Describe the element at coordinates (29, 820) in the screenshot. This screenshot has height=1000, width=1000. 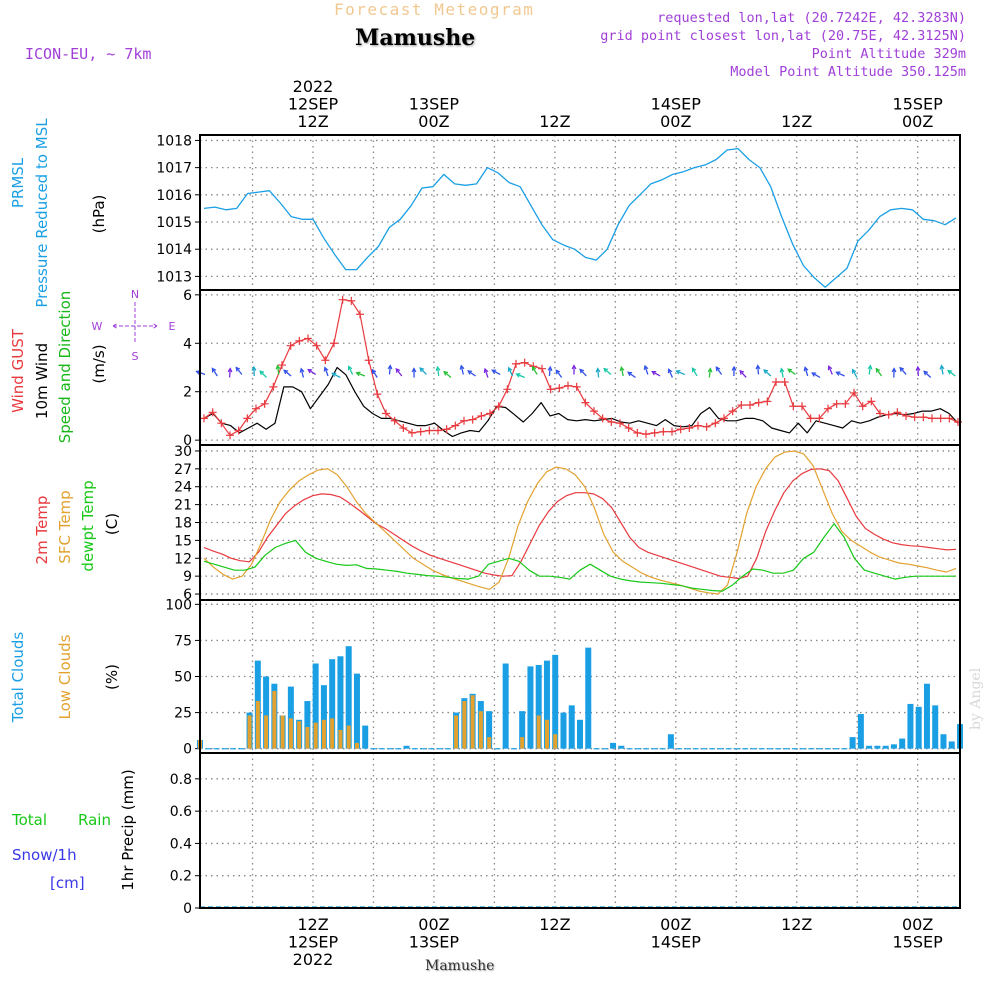
I see `rain-total-label: Total` at that location.